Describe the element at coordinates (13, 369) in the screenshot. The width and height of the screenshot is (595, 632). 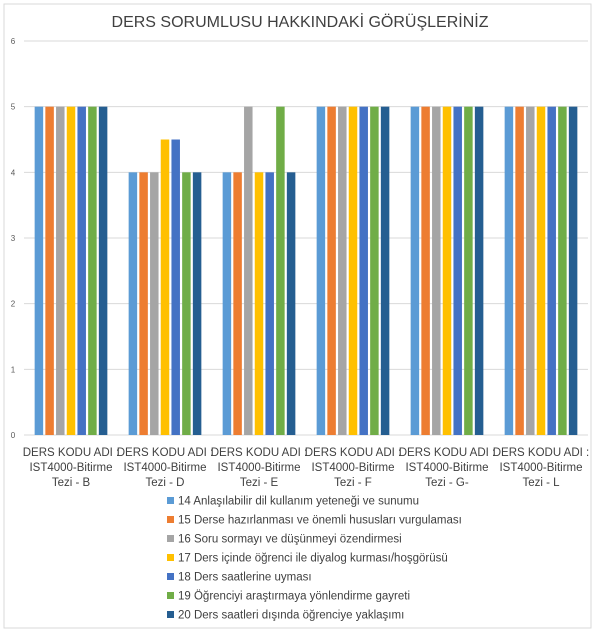
I see `y-tick-label: 1` at that location.